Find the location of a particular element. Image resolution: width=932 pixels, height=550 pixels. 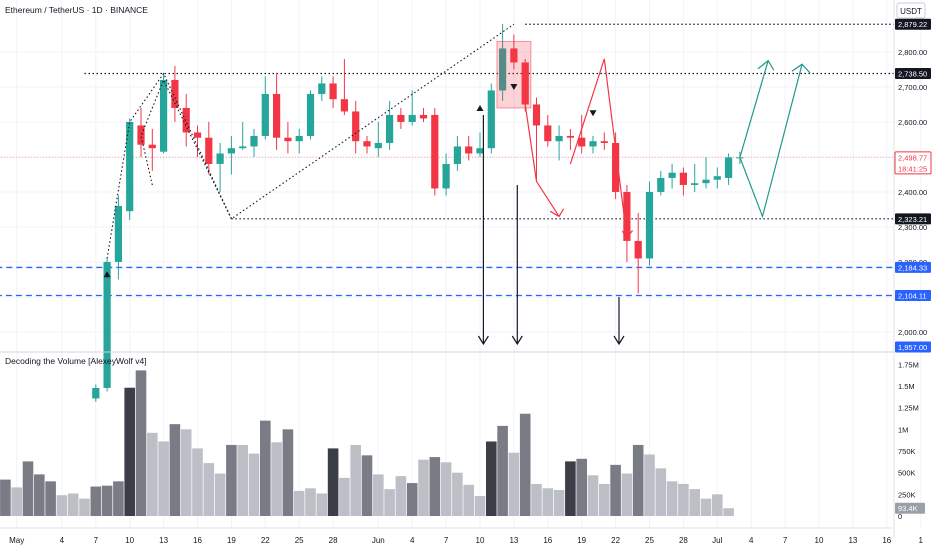

time-tick-label: 7 is located at coordinates (96, 540).